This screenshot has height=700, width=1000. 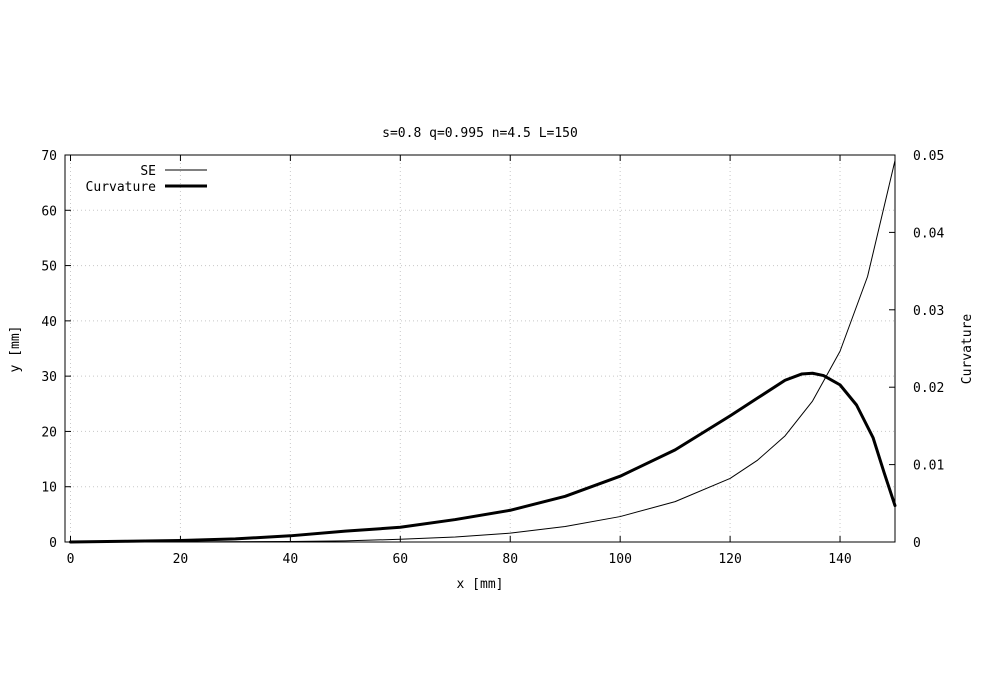 I want to click on chart-title: s=0.8 q=0.995 n=4.5 L=150, so click(x=480, y=133).